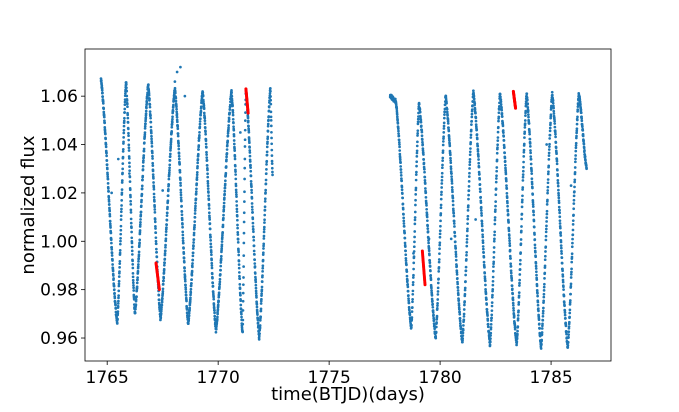  I want to click on flux-outlier-point, so click(429, 239).